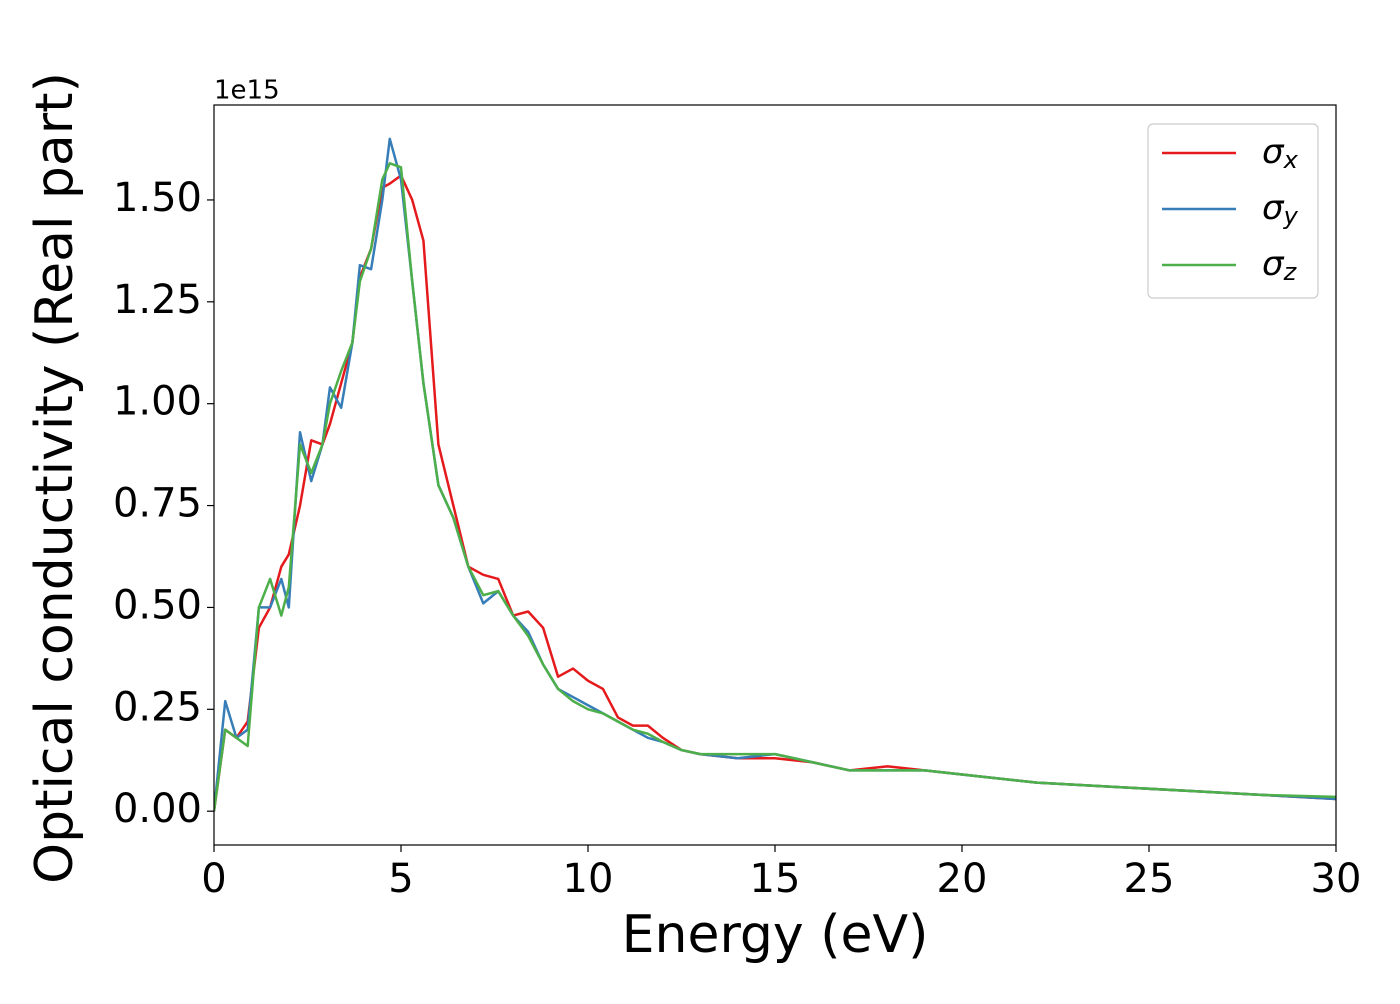 The height and width of the screenshot is (1004, 1400). What do you see at coordinates (157, 707) in the screenshot?
I see `y-tick-label: 0.25` at bounding box center [157, 707].